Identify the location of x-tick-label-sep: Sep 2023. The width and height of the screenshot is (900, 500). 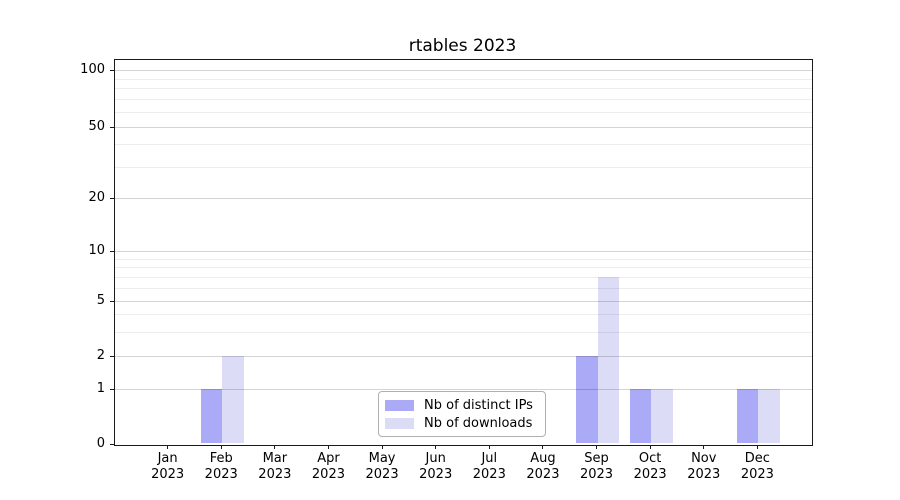
(596, 466).